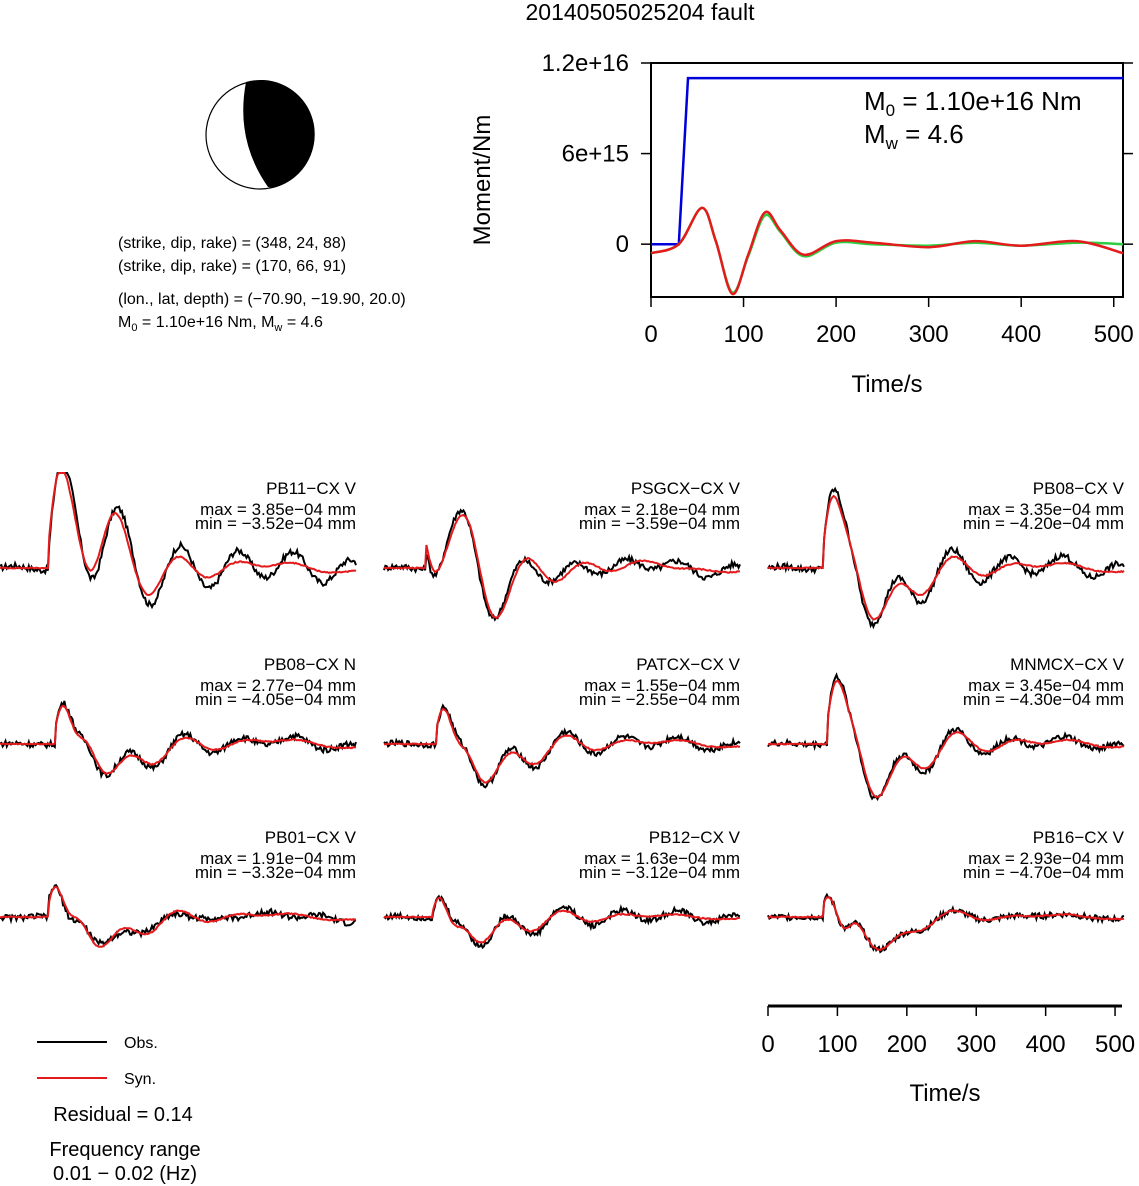 This screenshot has width=1139, height=1186. Describe the element at coordinates (944, 1093) in the screenshot. I see `waveform-xlabel: Time/s` at that location.